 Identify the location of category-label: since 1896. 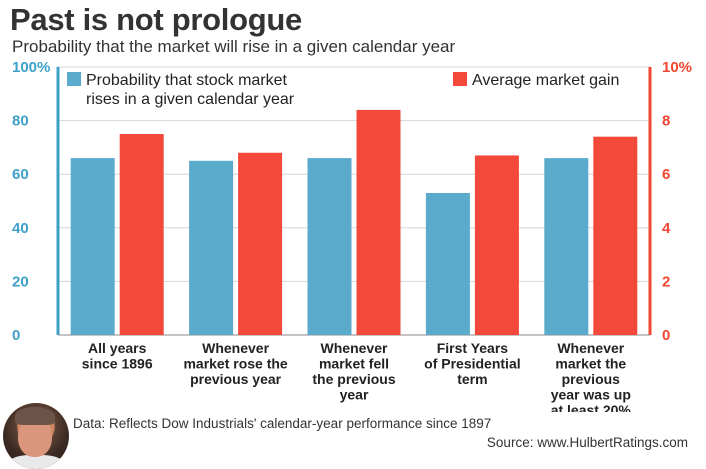
(117, 364).